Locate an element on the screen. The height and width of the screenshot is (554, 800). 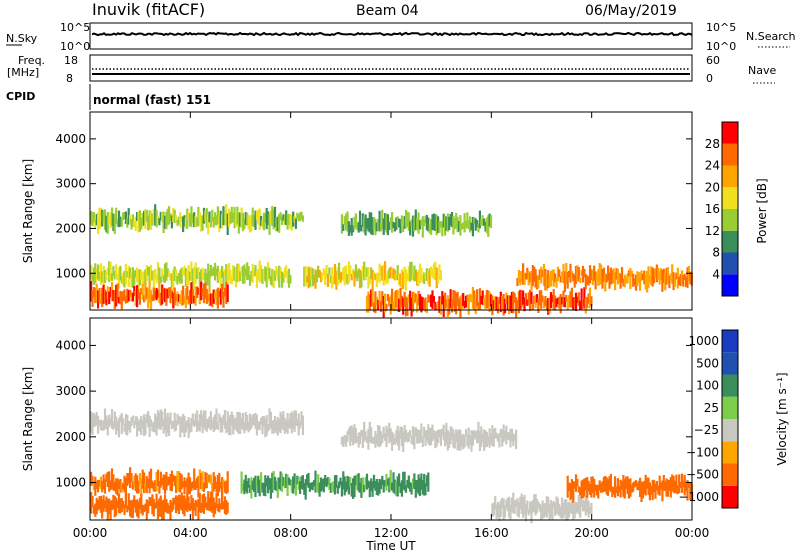
power-colorbar-segment is located at coordinates (730, 198).